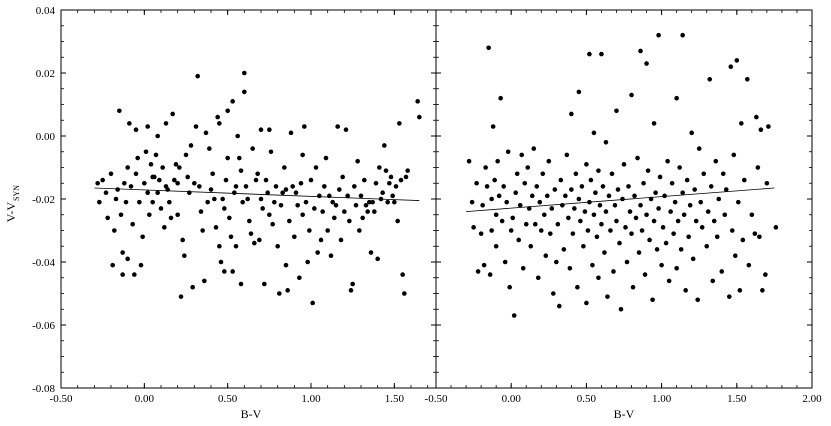 This screenshot has height=426, width=831. Describe the element at coordinates (620, 199) in the screenshot. I see `fit-line` at that location.